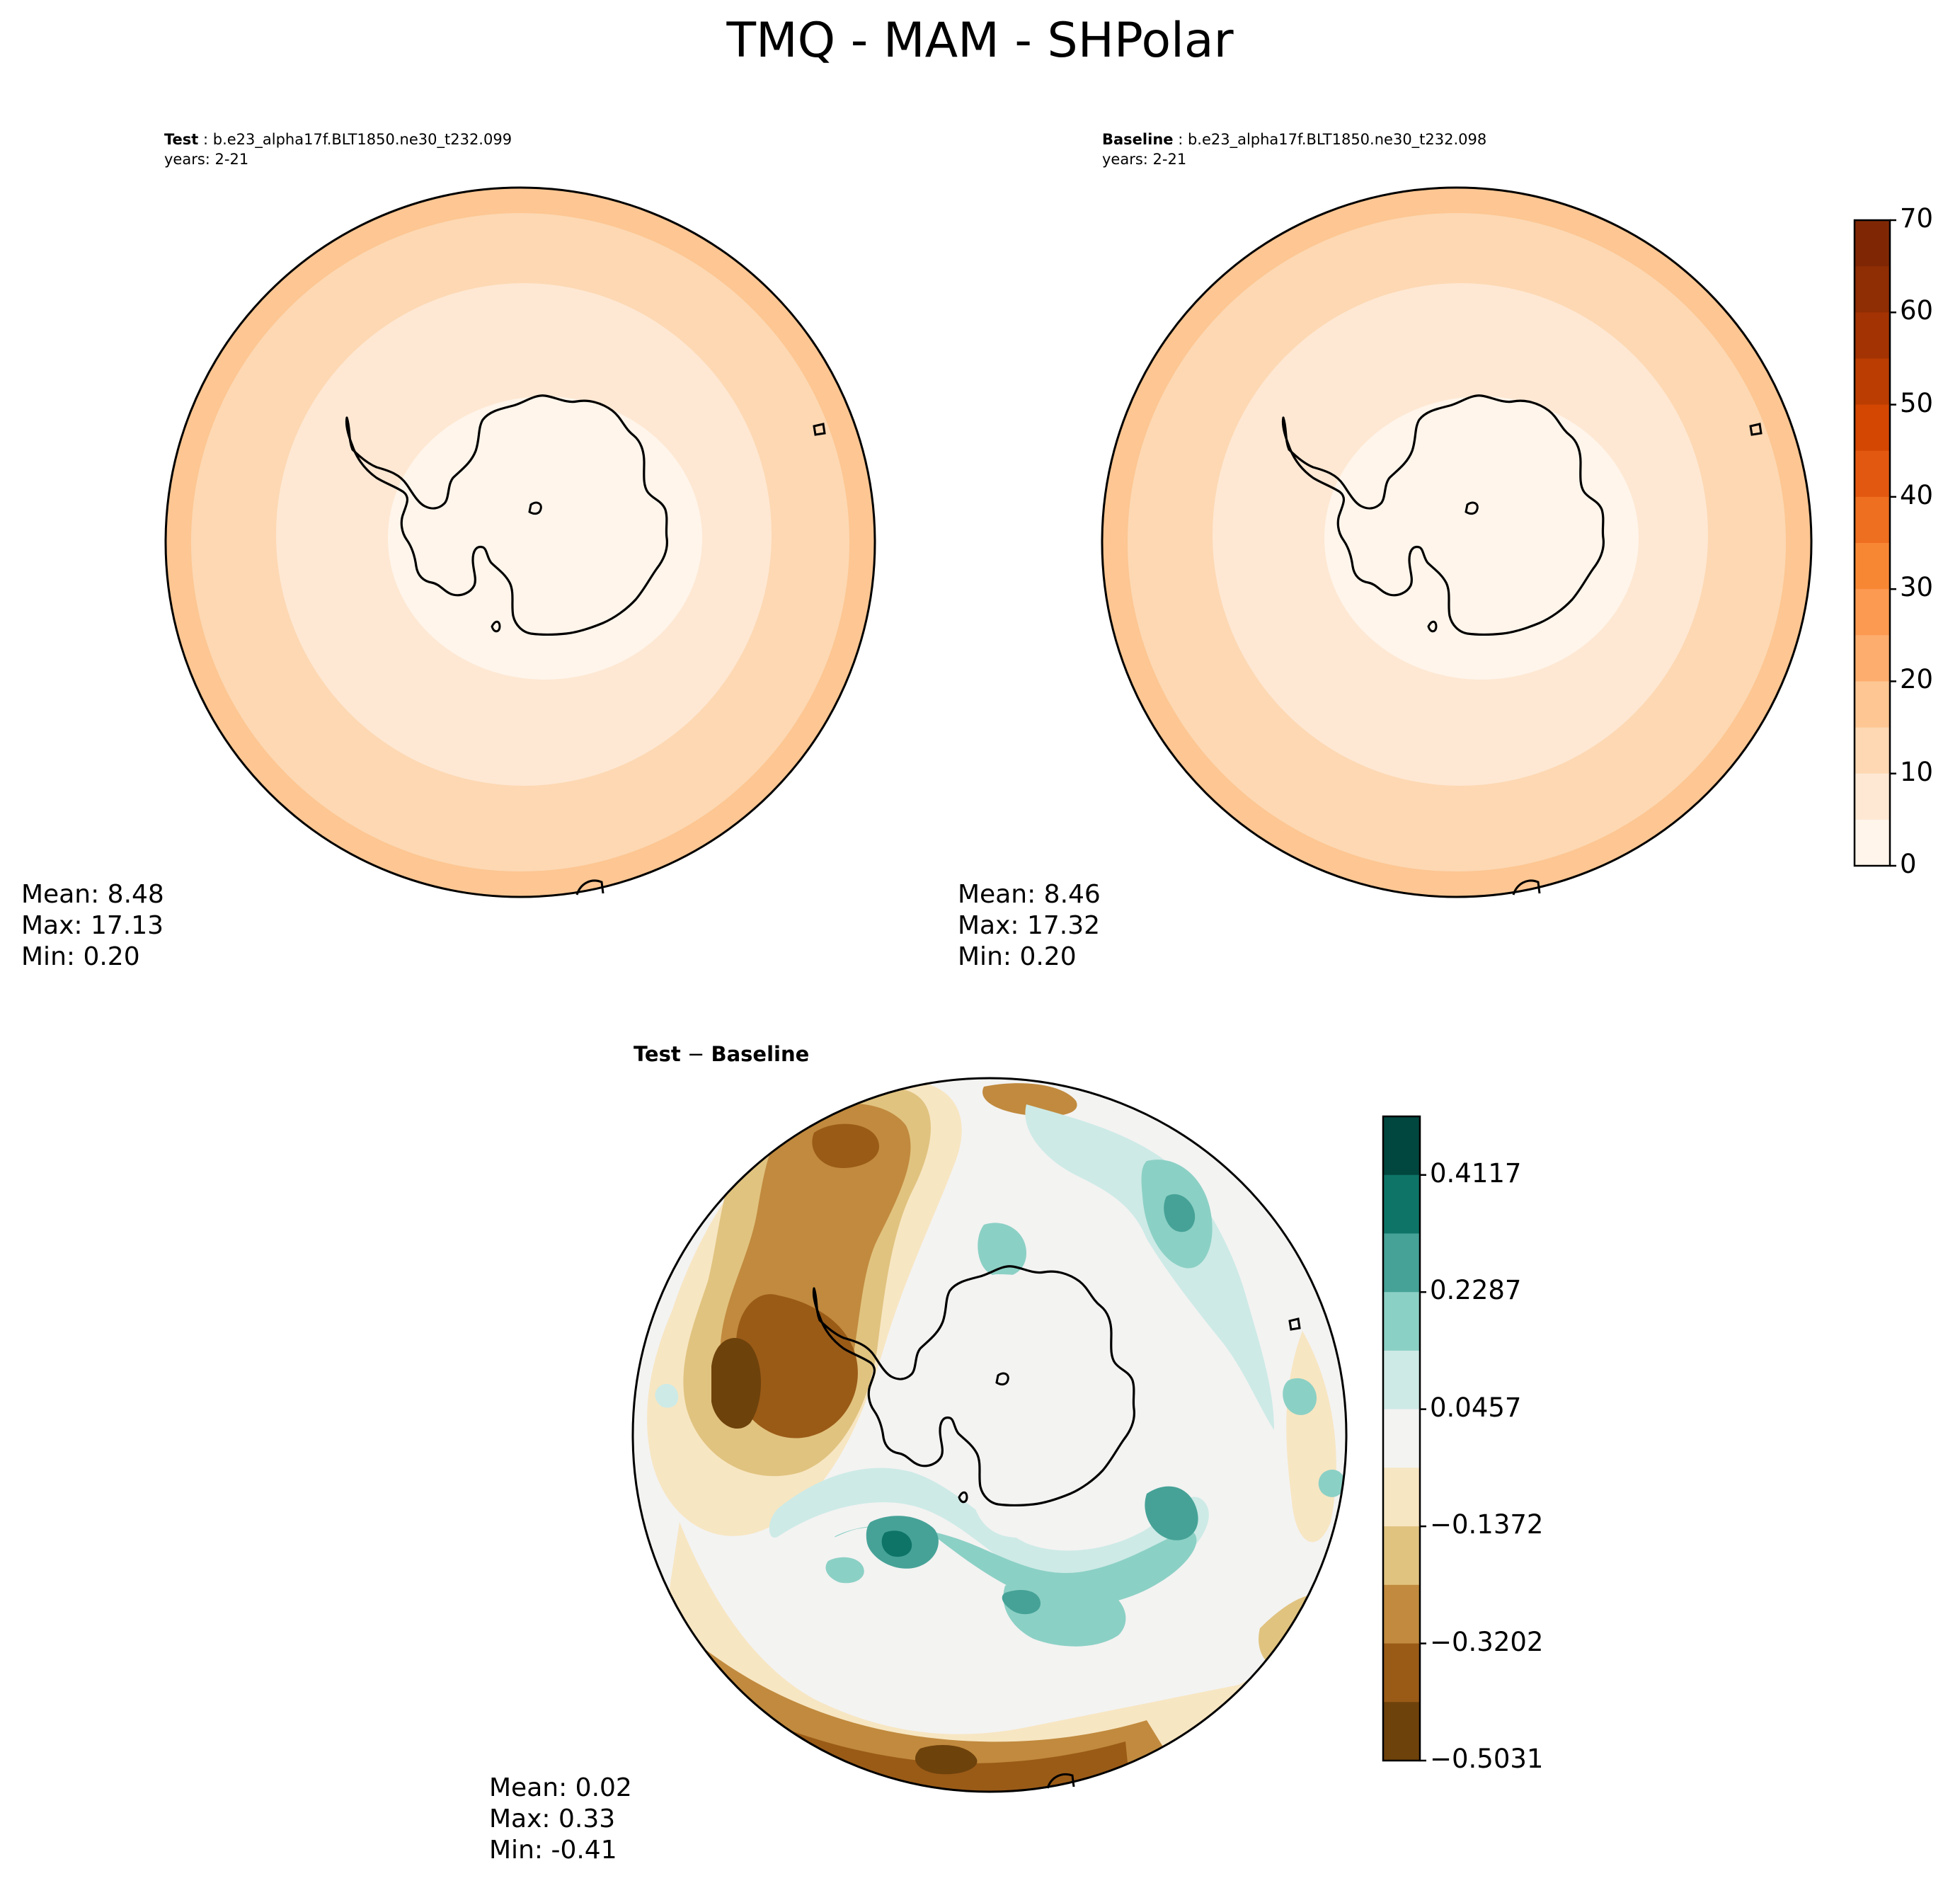  What do you see at coordinates (181, 140) in the screenshot?
I see `test-label: Test` at bounding box center [181, 140].